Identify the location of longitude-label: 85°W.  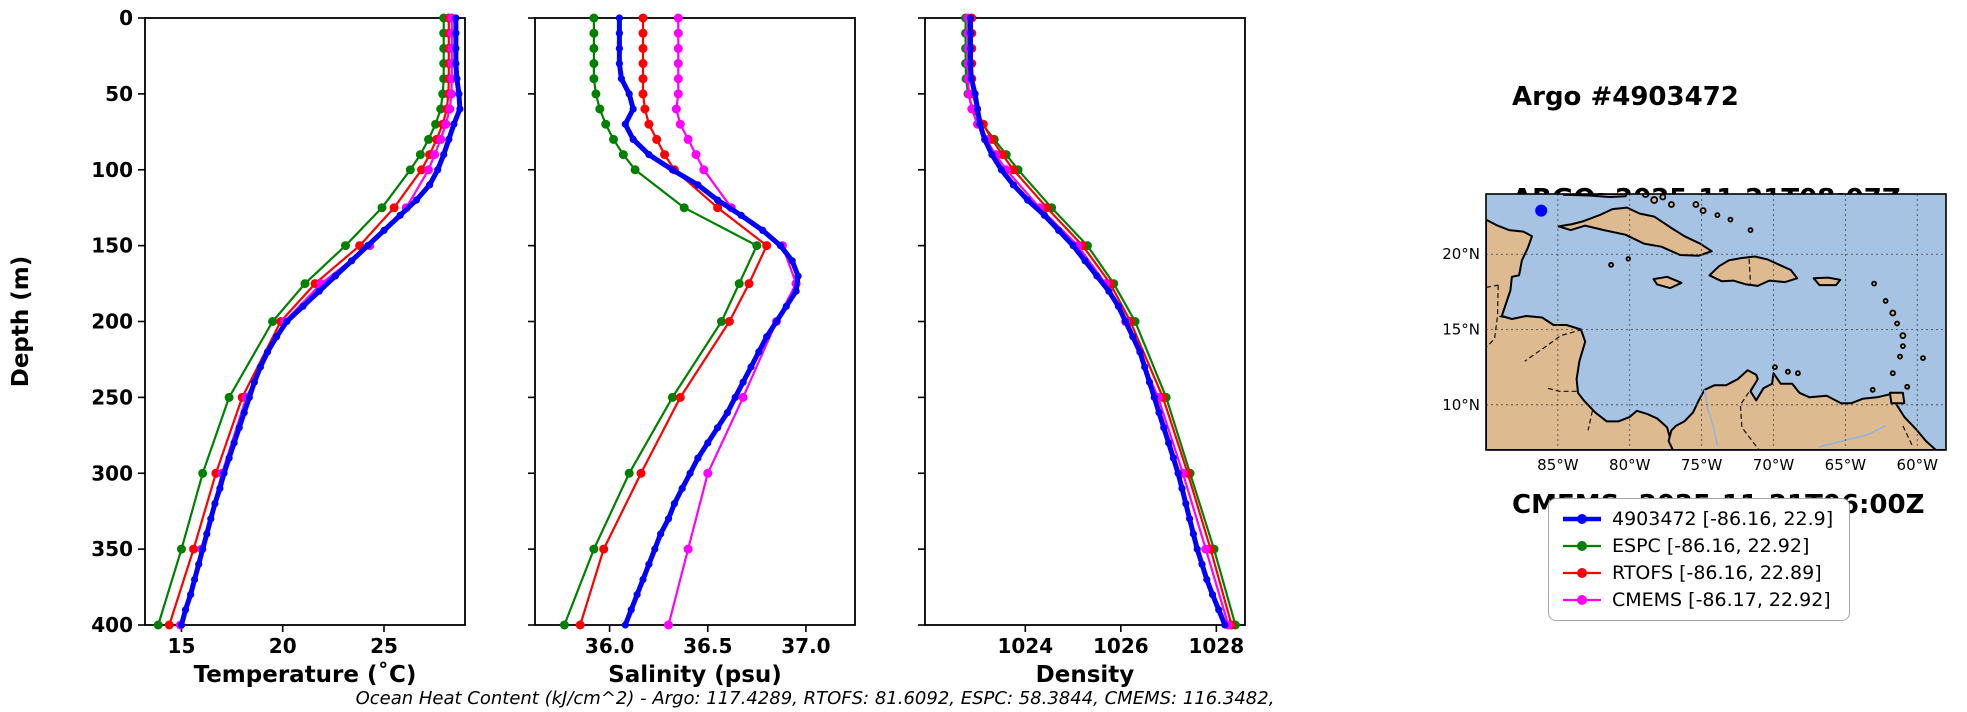
(1558, 465).